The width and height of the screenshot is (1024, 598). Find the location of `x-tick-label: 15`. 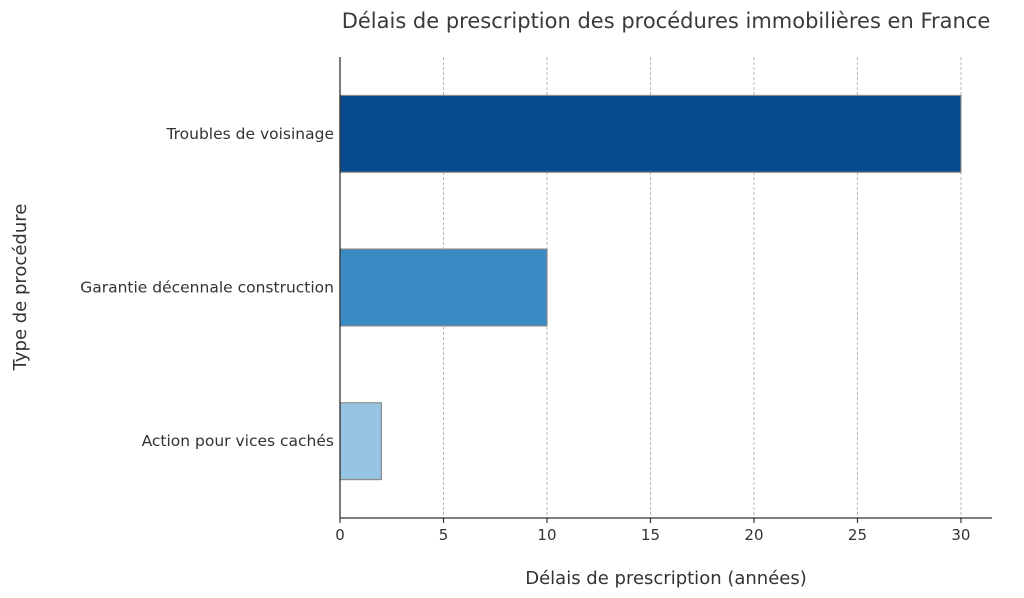

x-tick-label: 15 is located at coordinates (650, 535).